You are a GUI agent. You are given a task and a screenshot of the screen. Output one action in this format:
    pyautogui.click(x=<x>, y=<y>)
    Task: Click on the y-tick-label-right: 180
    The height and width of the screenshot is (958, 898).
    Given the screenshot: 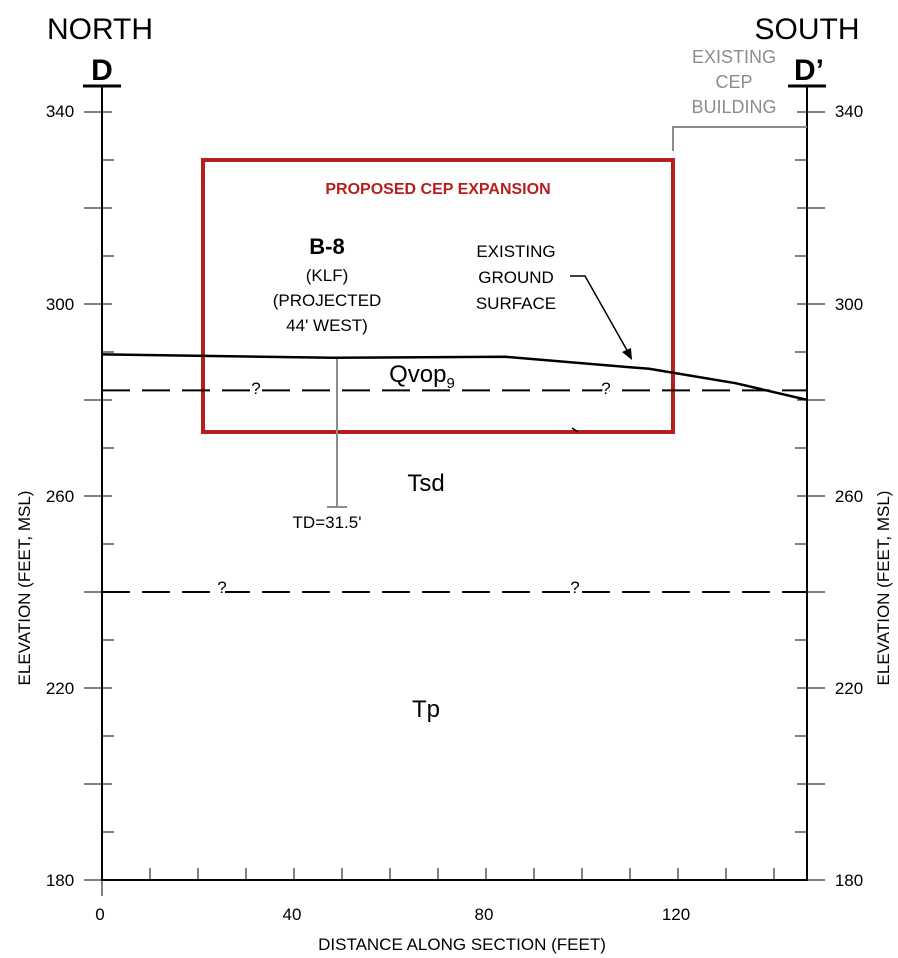 What is the action you would take?
    pyautogui.click(x=849, y=880)
    